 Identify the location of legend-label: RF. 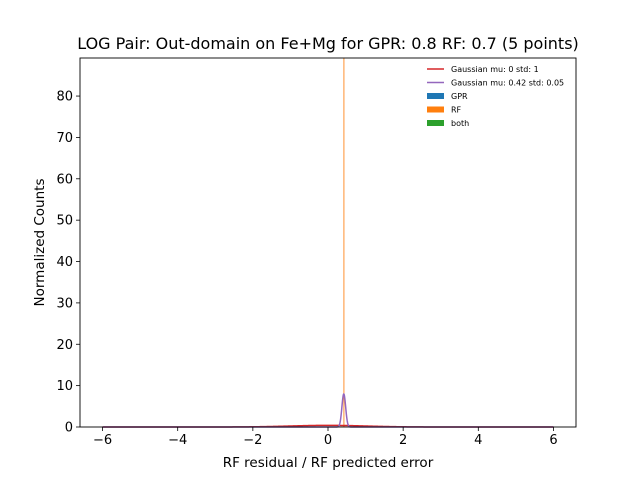
(456, 110).